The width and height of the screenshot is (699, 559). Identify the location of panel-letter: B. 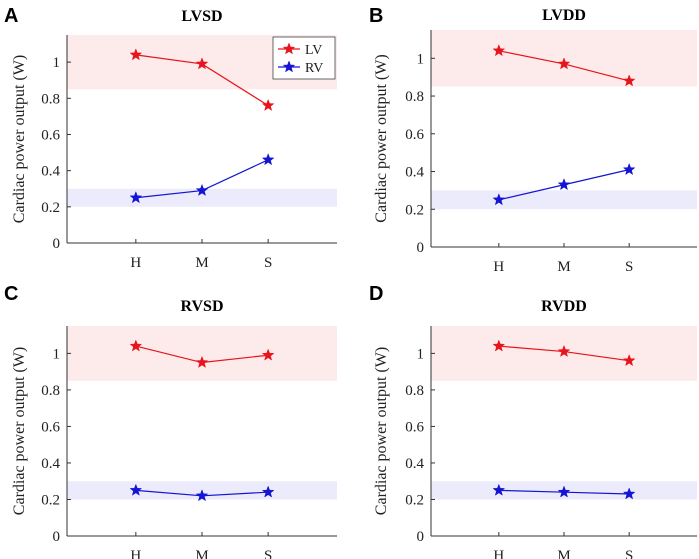
(376, 16).